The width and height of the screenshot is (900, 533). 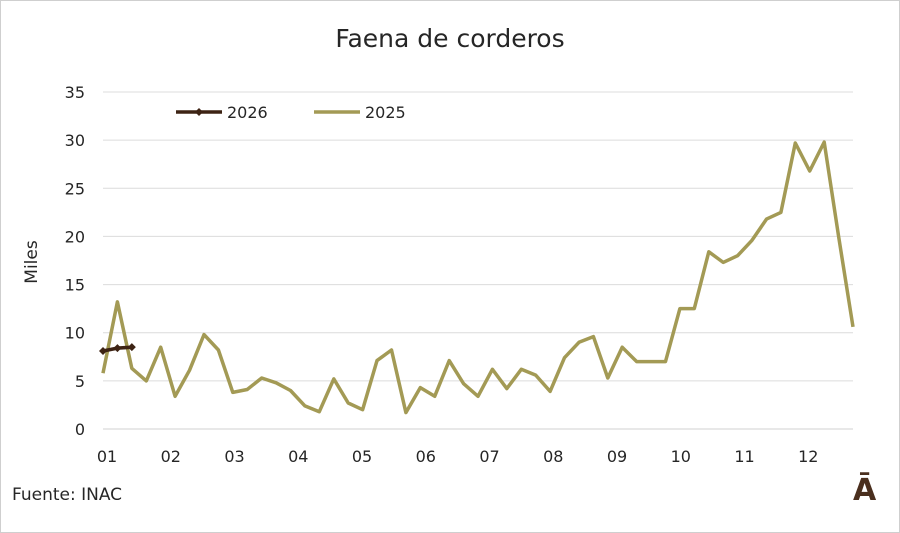 I want to click on x-tick-label: 07, so click(x=489, y=456).